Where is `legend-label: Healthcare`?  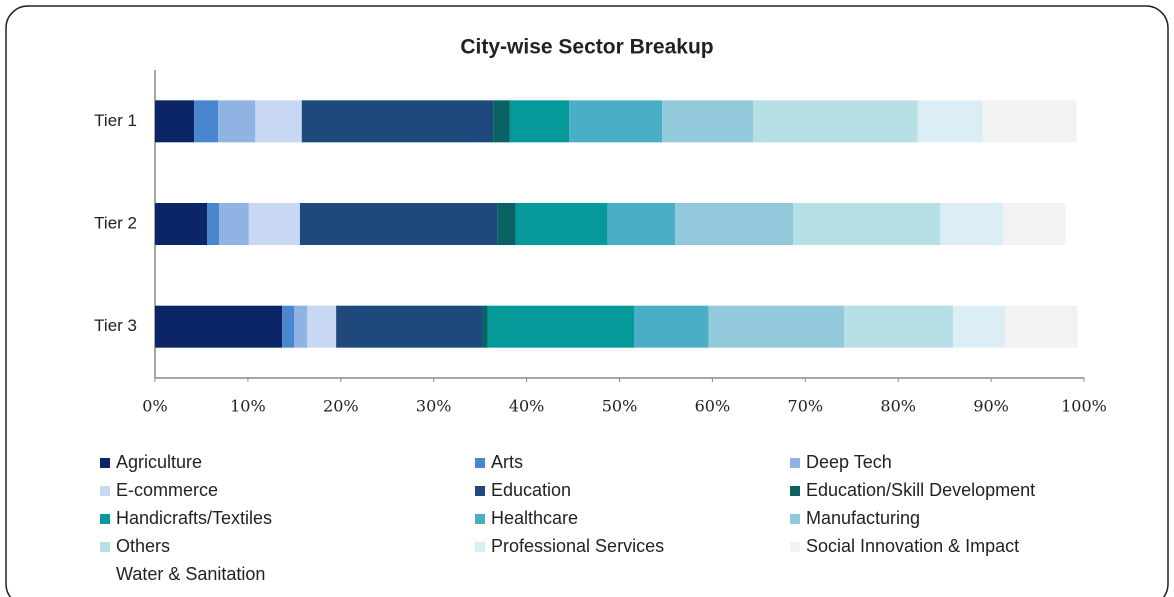 legend-label: Healthcare is located at coordinates (534, 518).